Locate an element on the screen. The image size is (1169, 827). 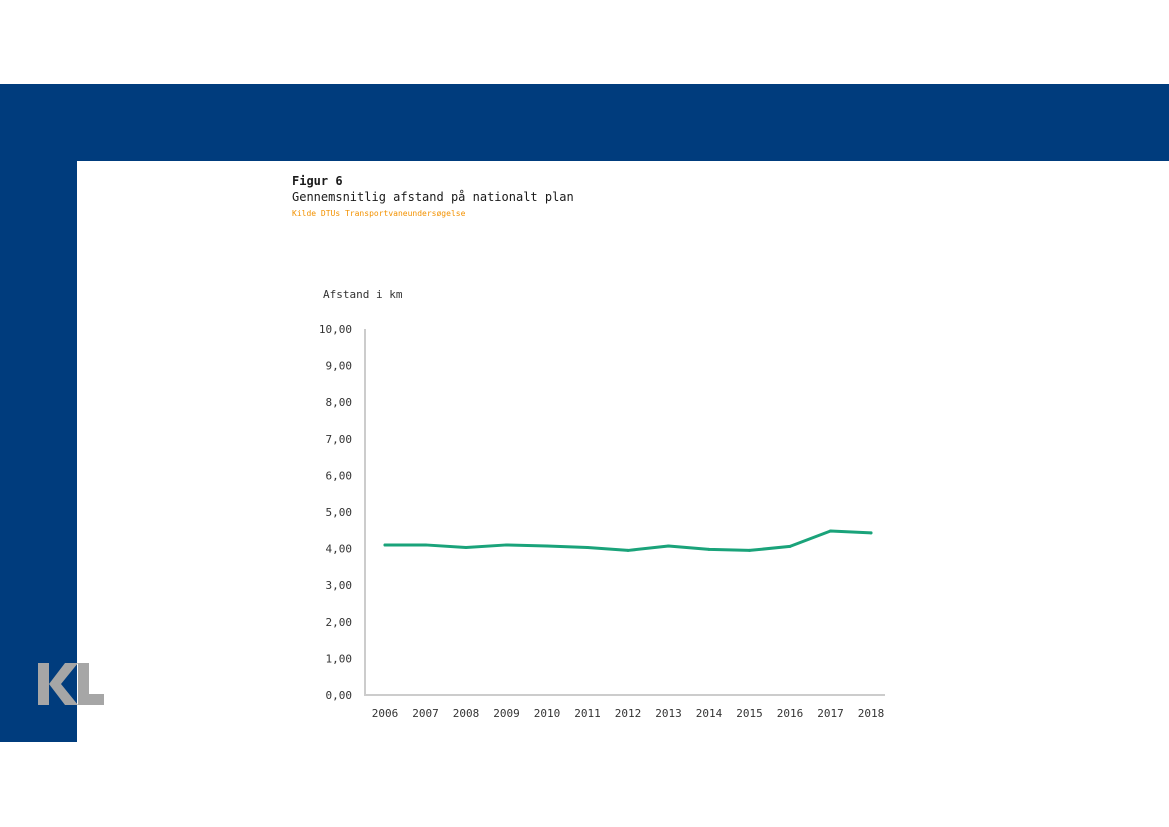
series-line is located at coordinates (628, 540).